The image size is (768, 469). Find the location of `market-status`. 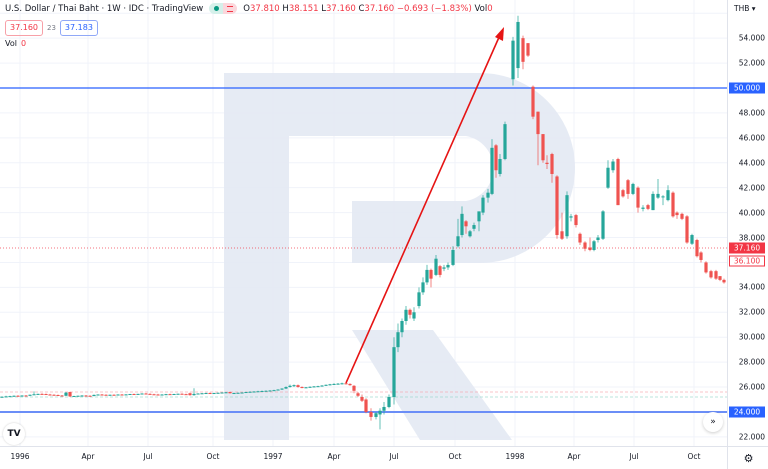

market-status is located at coordinates (223, 8).